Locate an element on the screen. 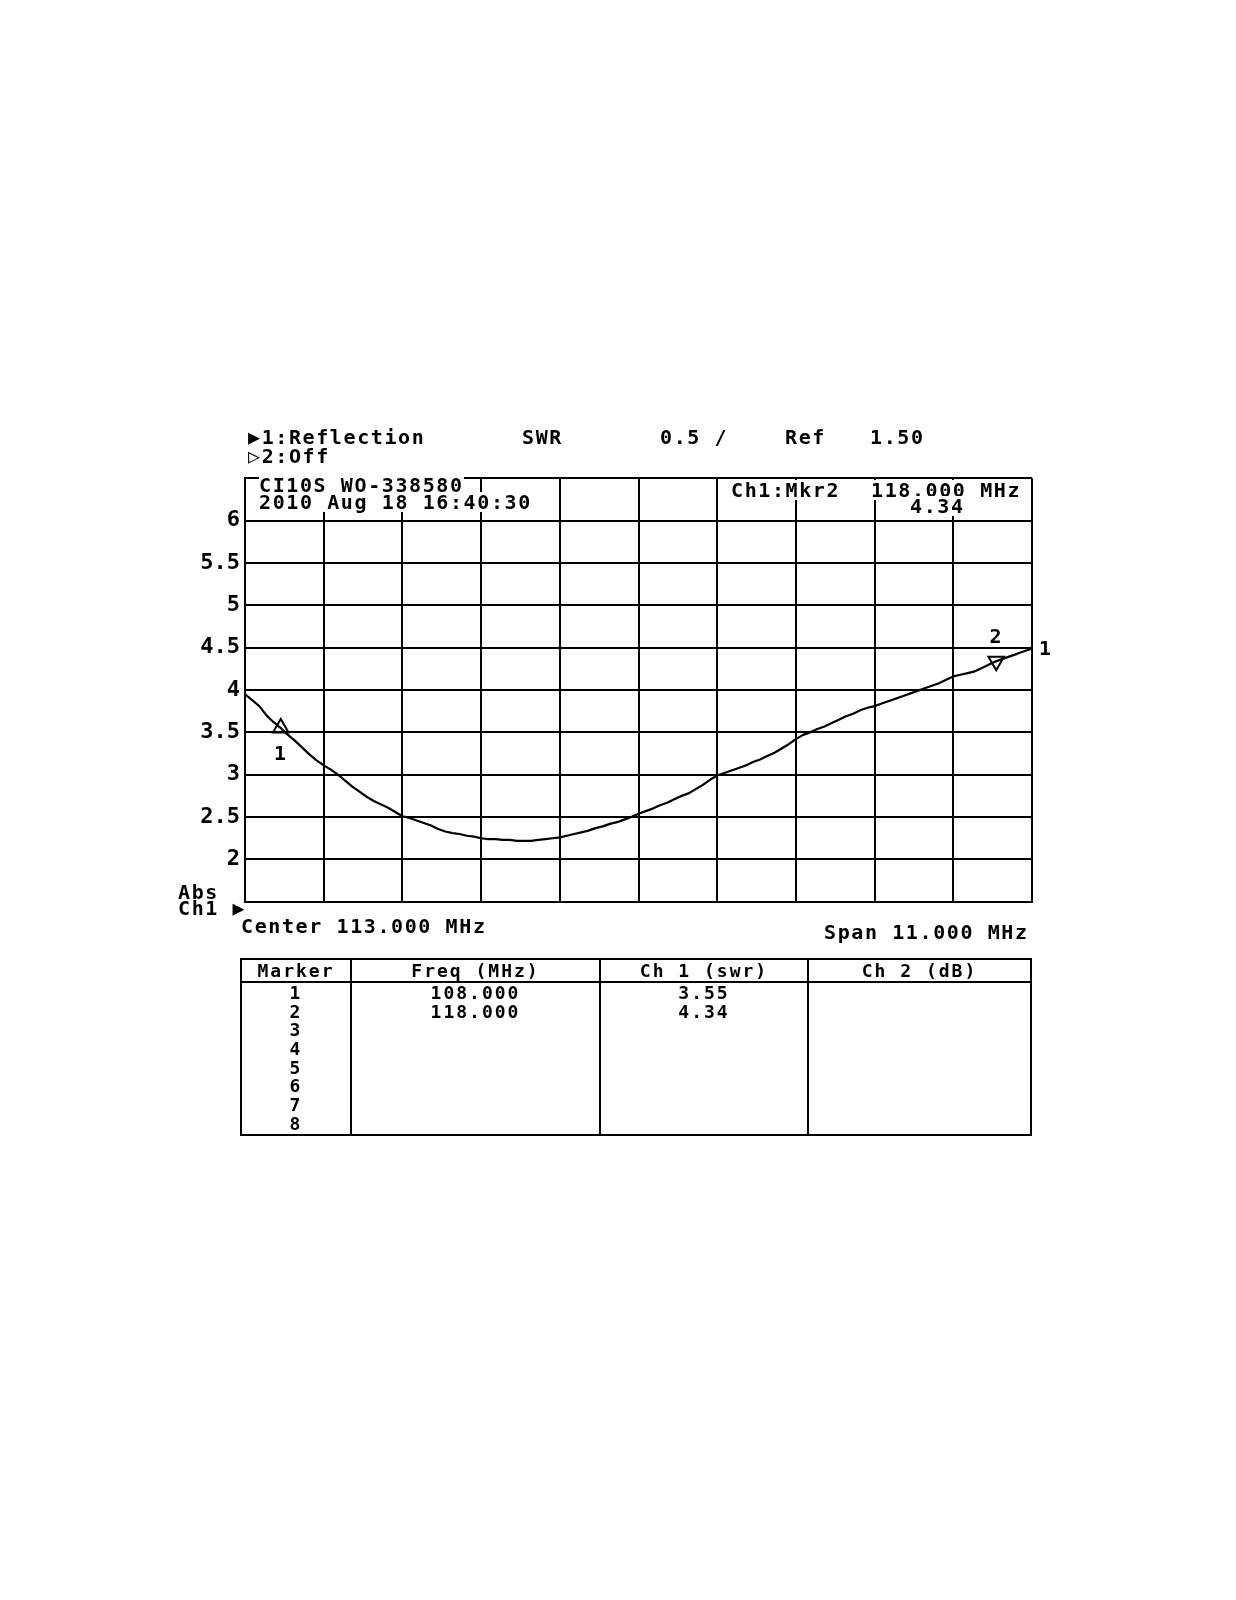  text: Ch 2 (dB) is located at coordinates (919, 970).